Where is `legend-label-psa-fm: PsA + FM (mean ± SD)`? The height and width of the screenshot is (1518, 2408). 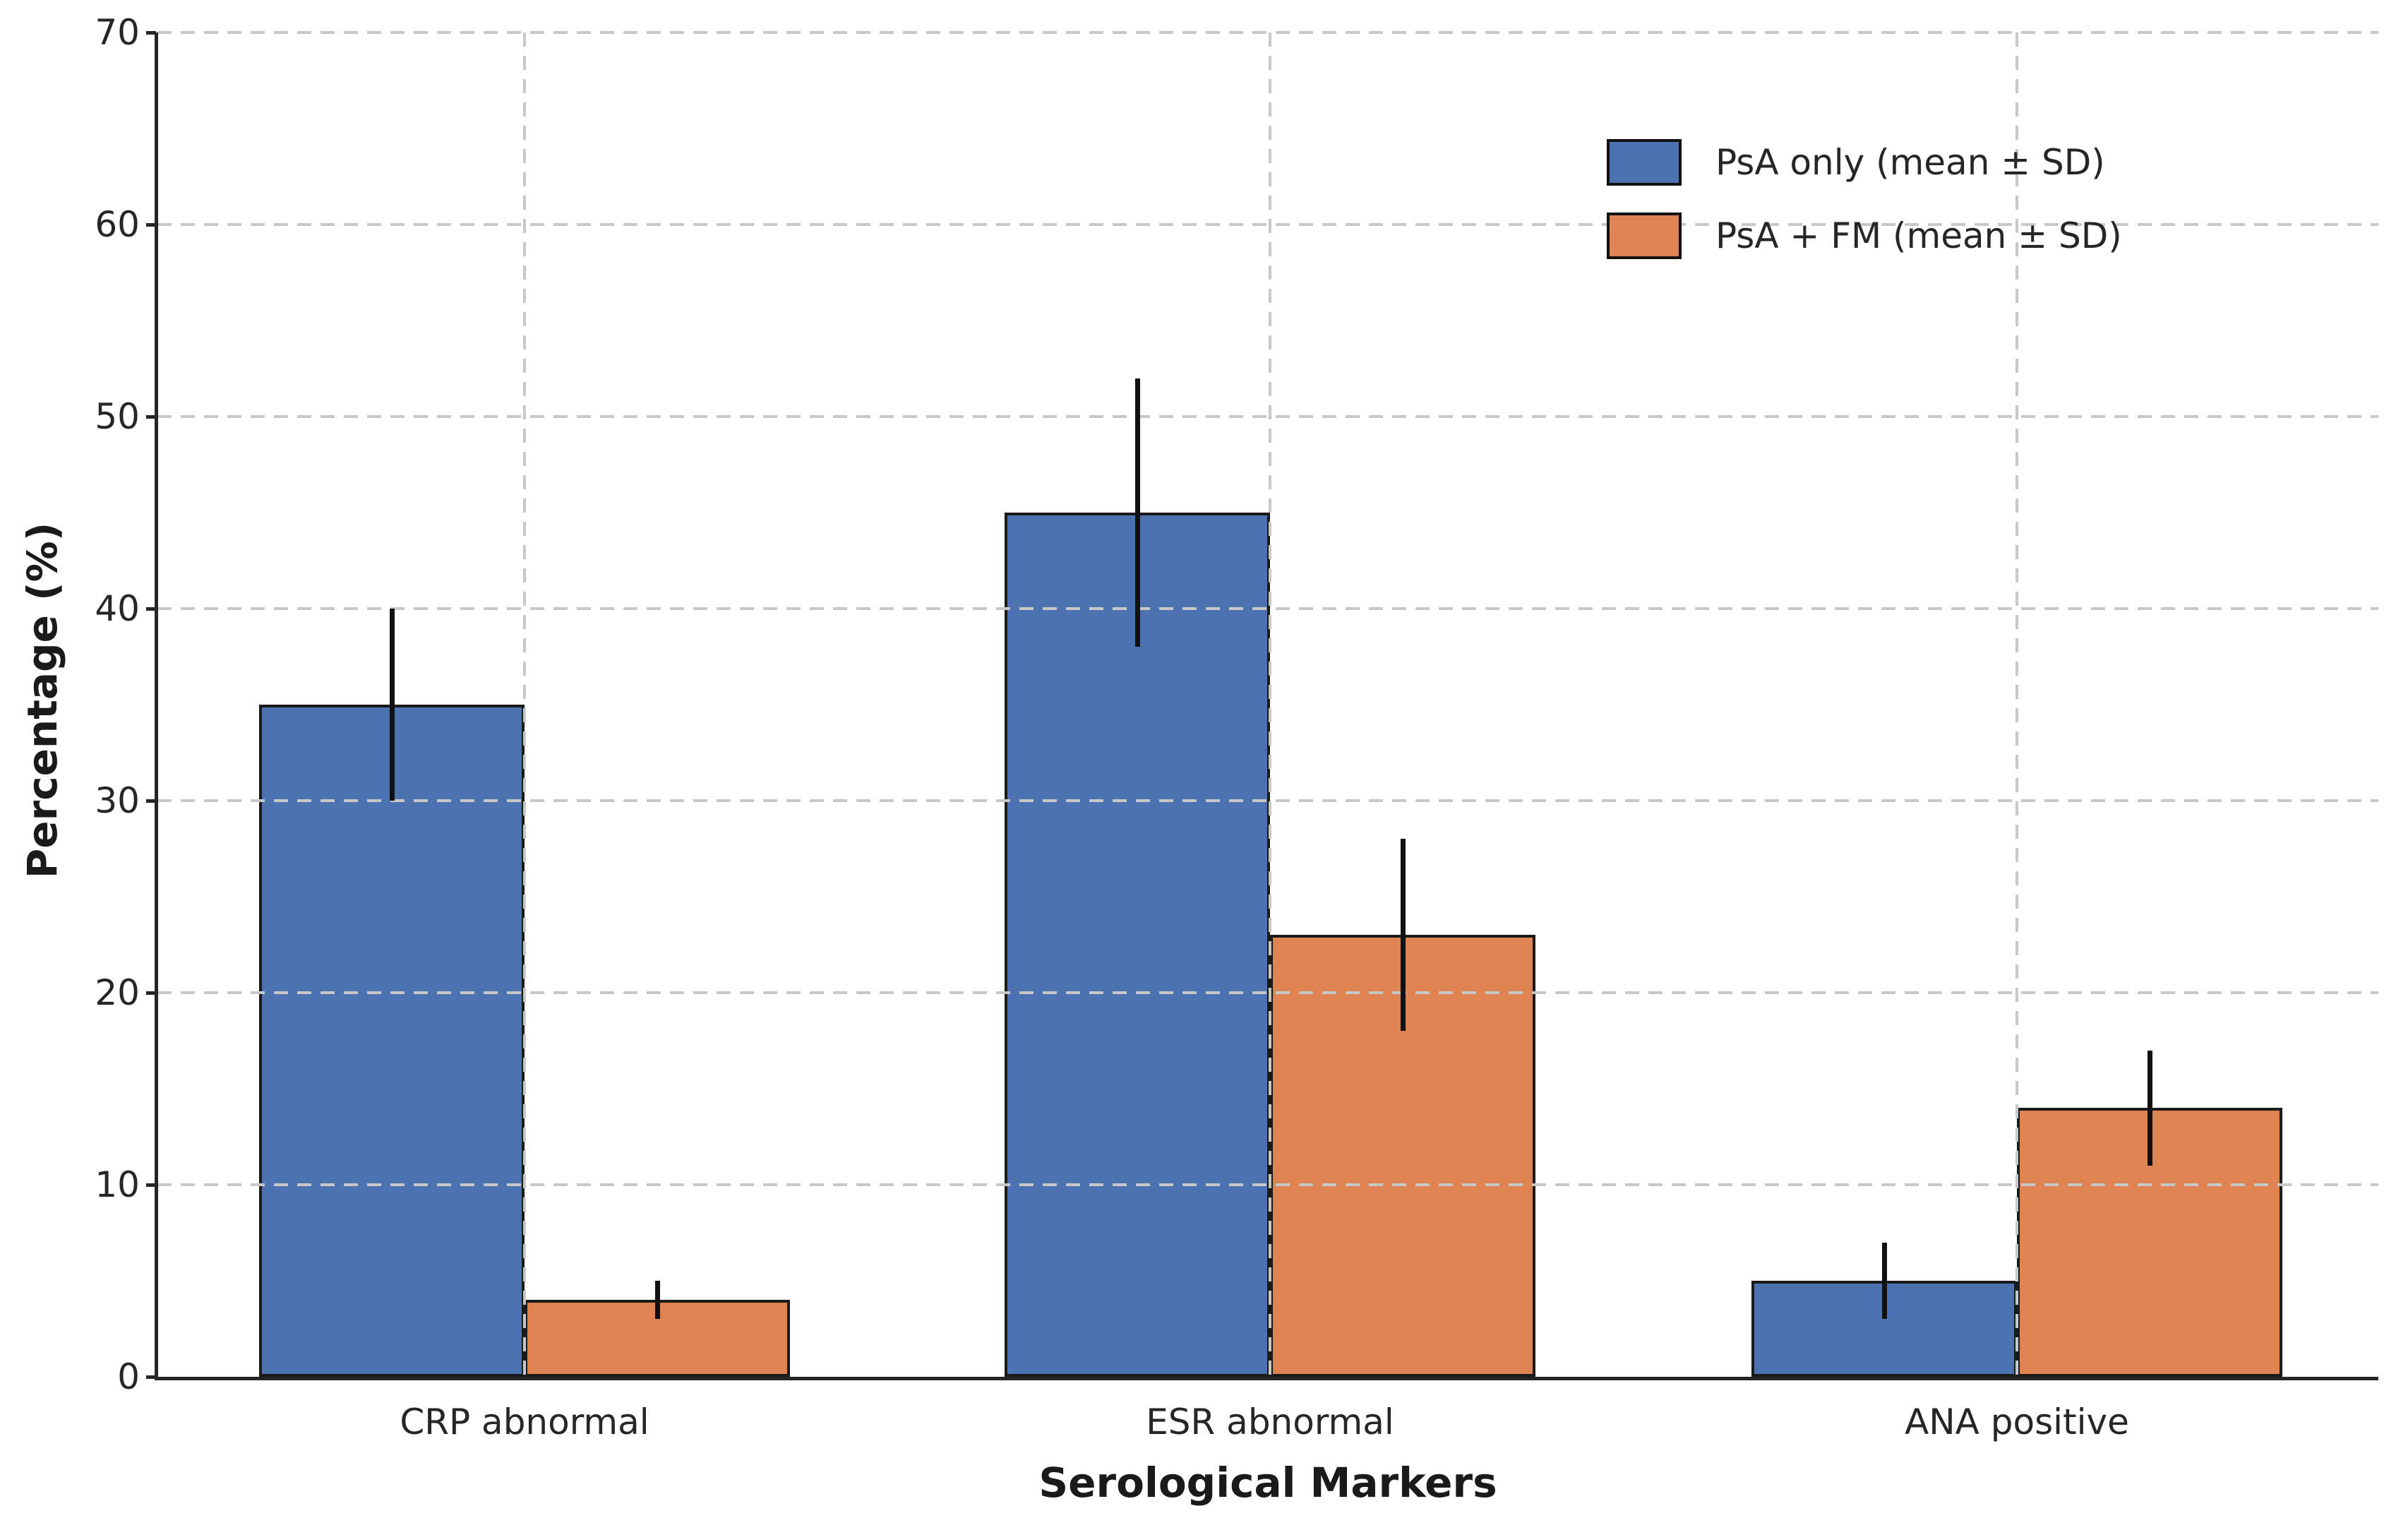 legend-label-psa-fm: PsA + FM (mean ± SD) is located at coordinates (1919, 235).